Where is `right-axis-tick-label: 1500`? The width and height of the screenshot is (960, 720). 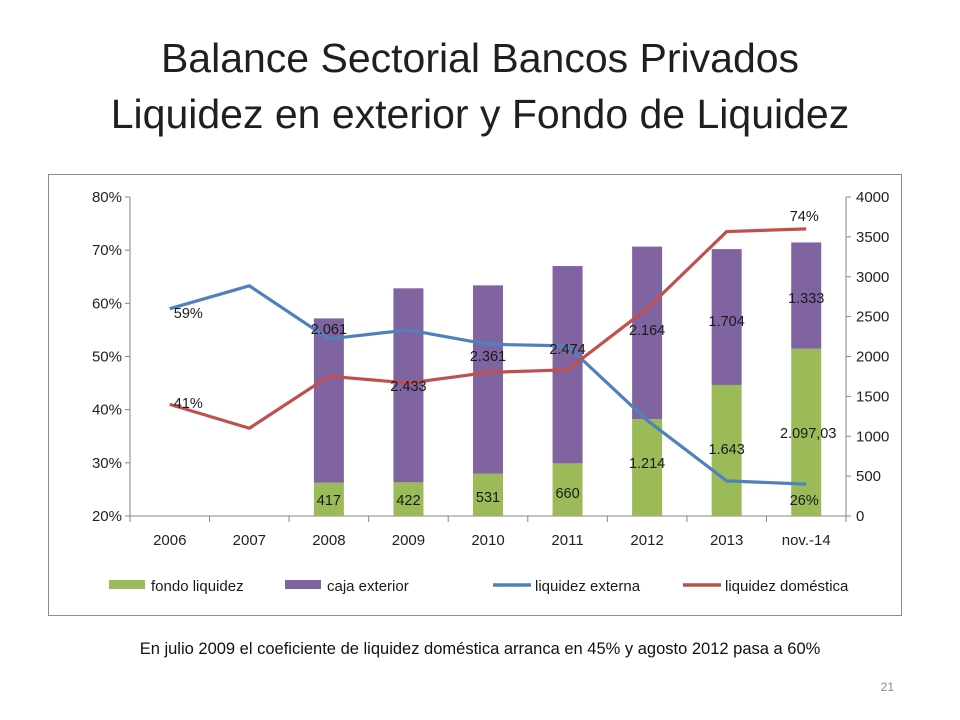 right-axis-tick-label: 1500 is located at coordinates (872, 396).